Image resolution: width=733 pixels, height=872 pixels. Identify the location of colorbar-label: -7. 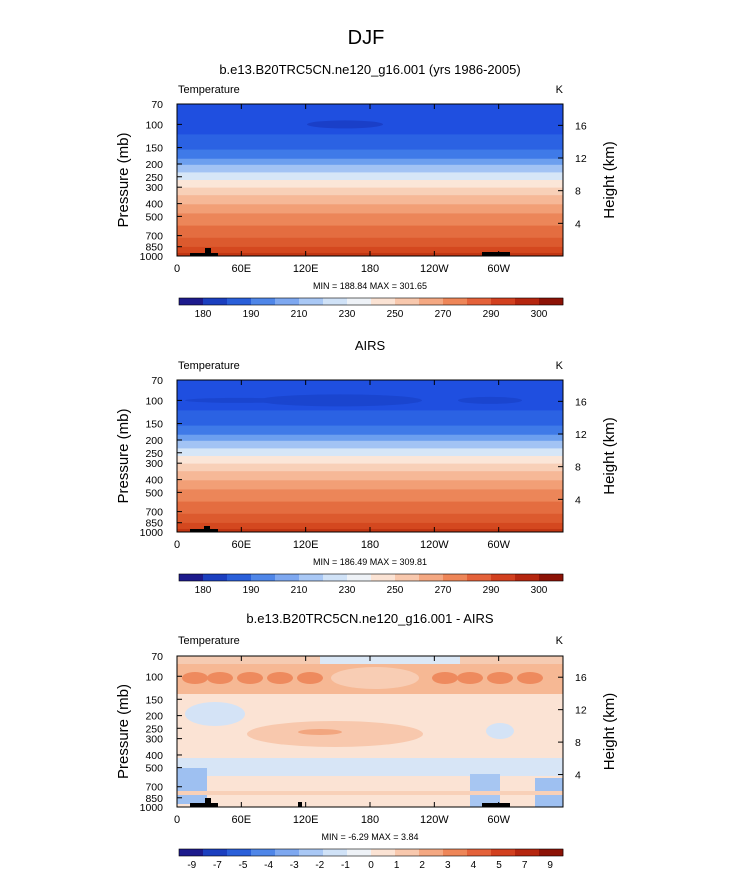
(217, 865).